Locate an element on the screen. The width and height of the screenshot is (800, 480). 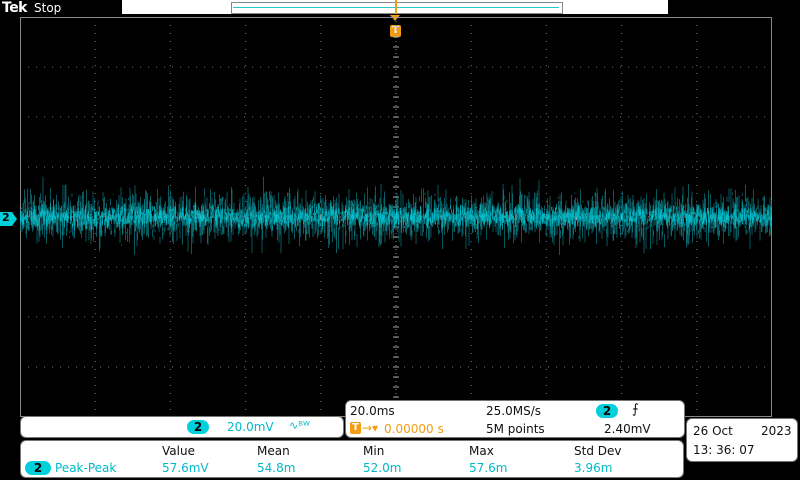
bandwidth-limit-icon: ∿ᴮᵂ is located at coordinates (299, 425).